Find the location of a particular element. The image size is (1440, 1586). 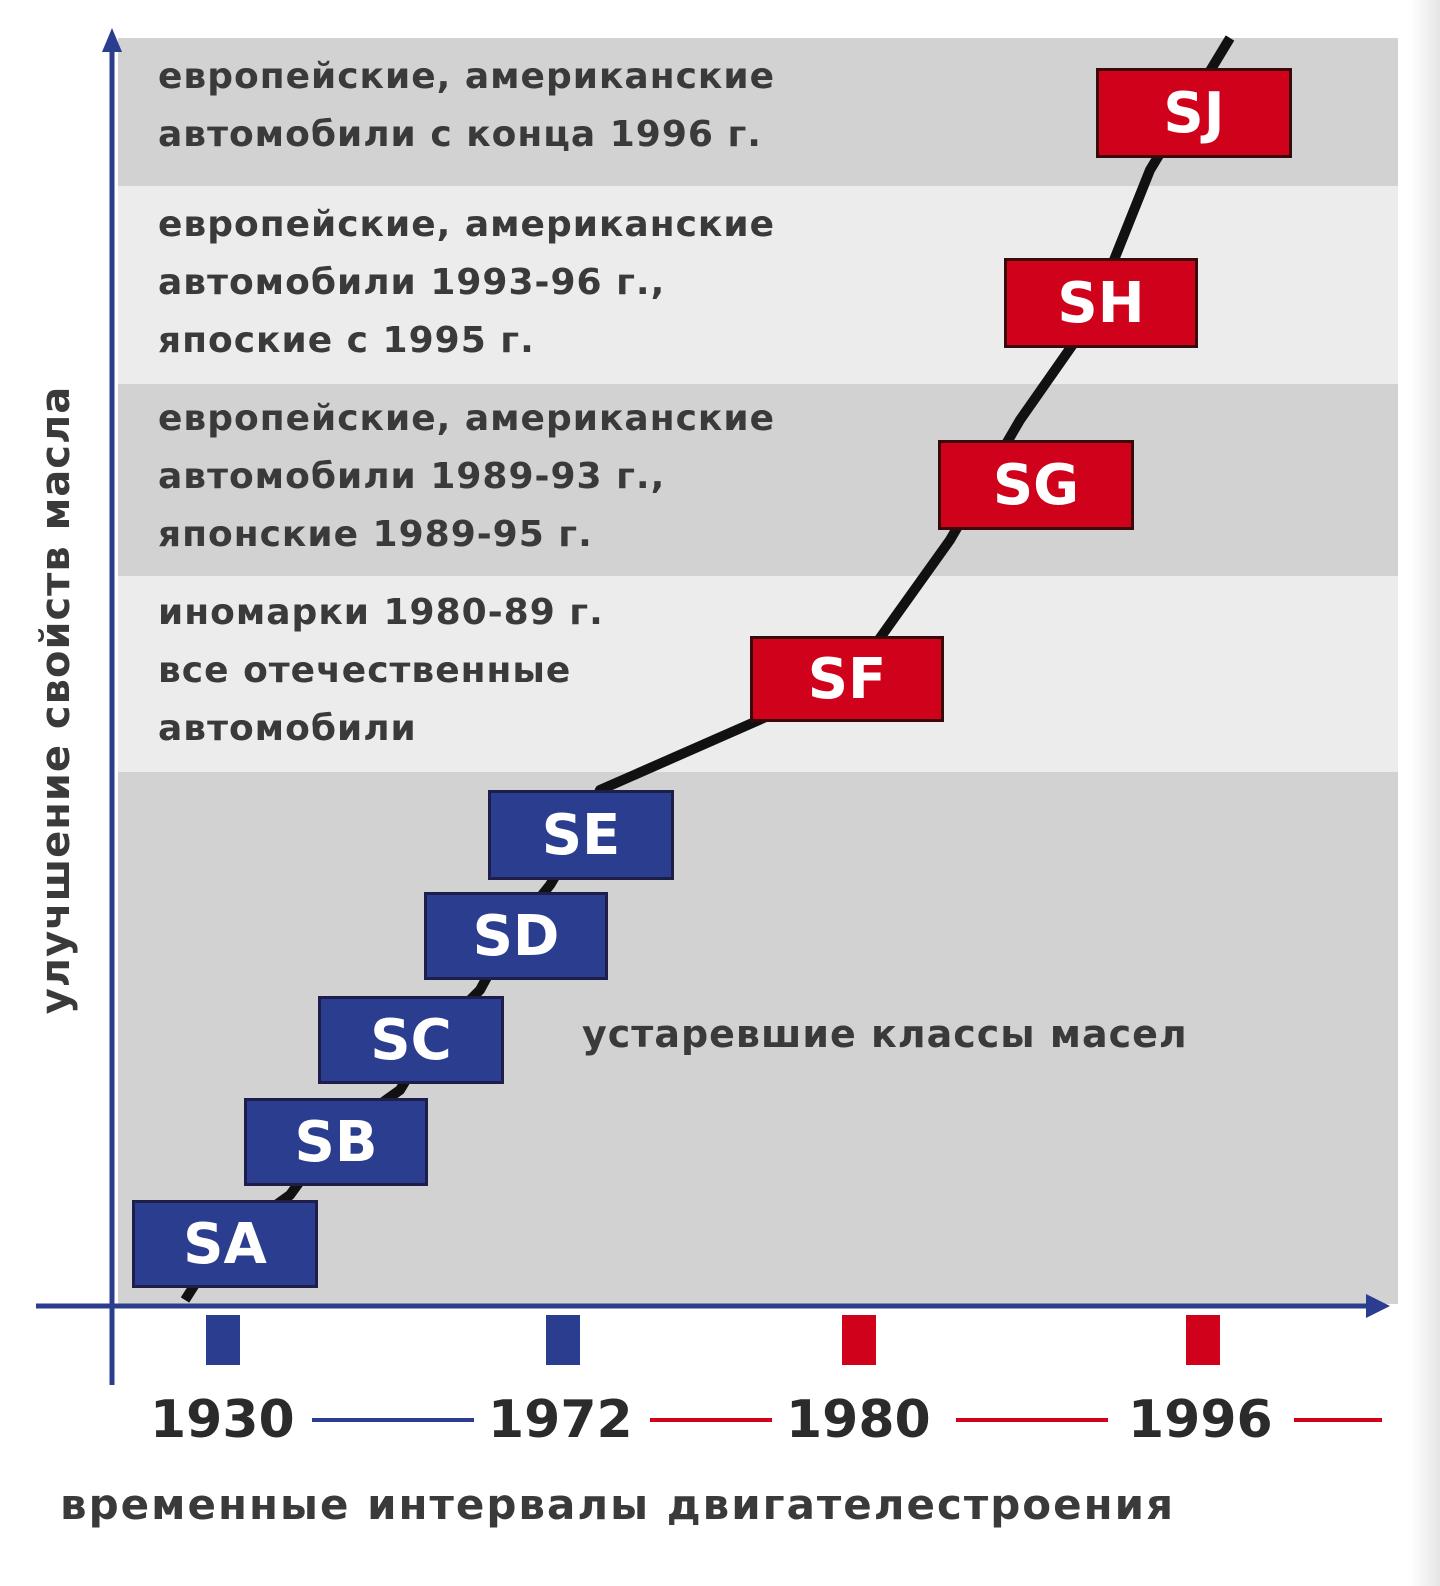

year-1972-label: 1972 is located at coordinates (560, 1420).